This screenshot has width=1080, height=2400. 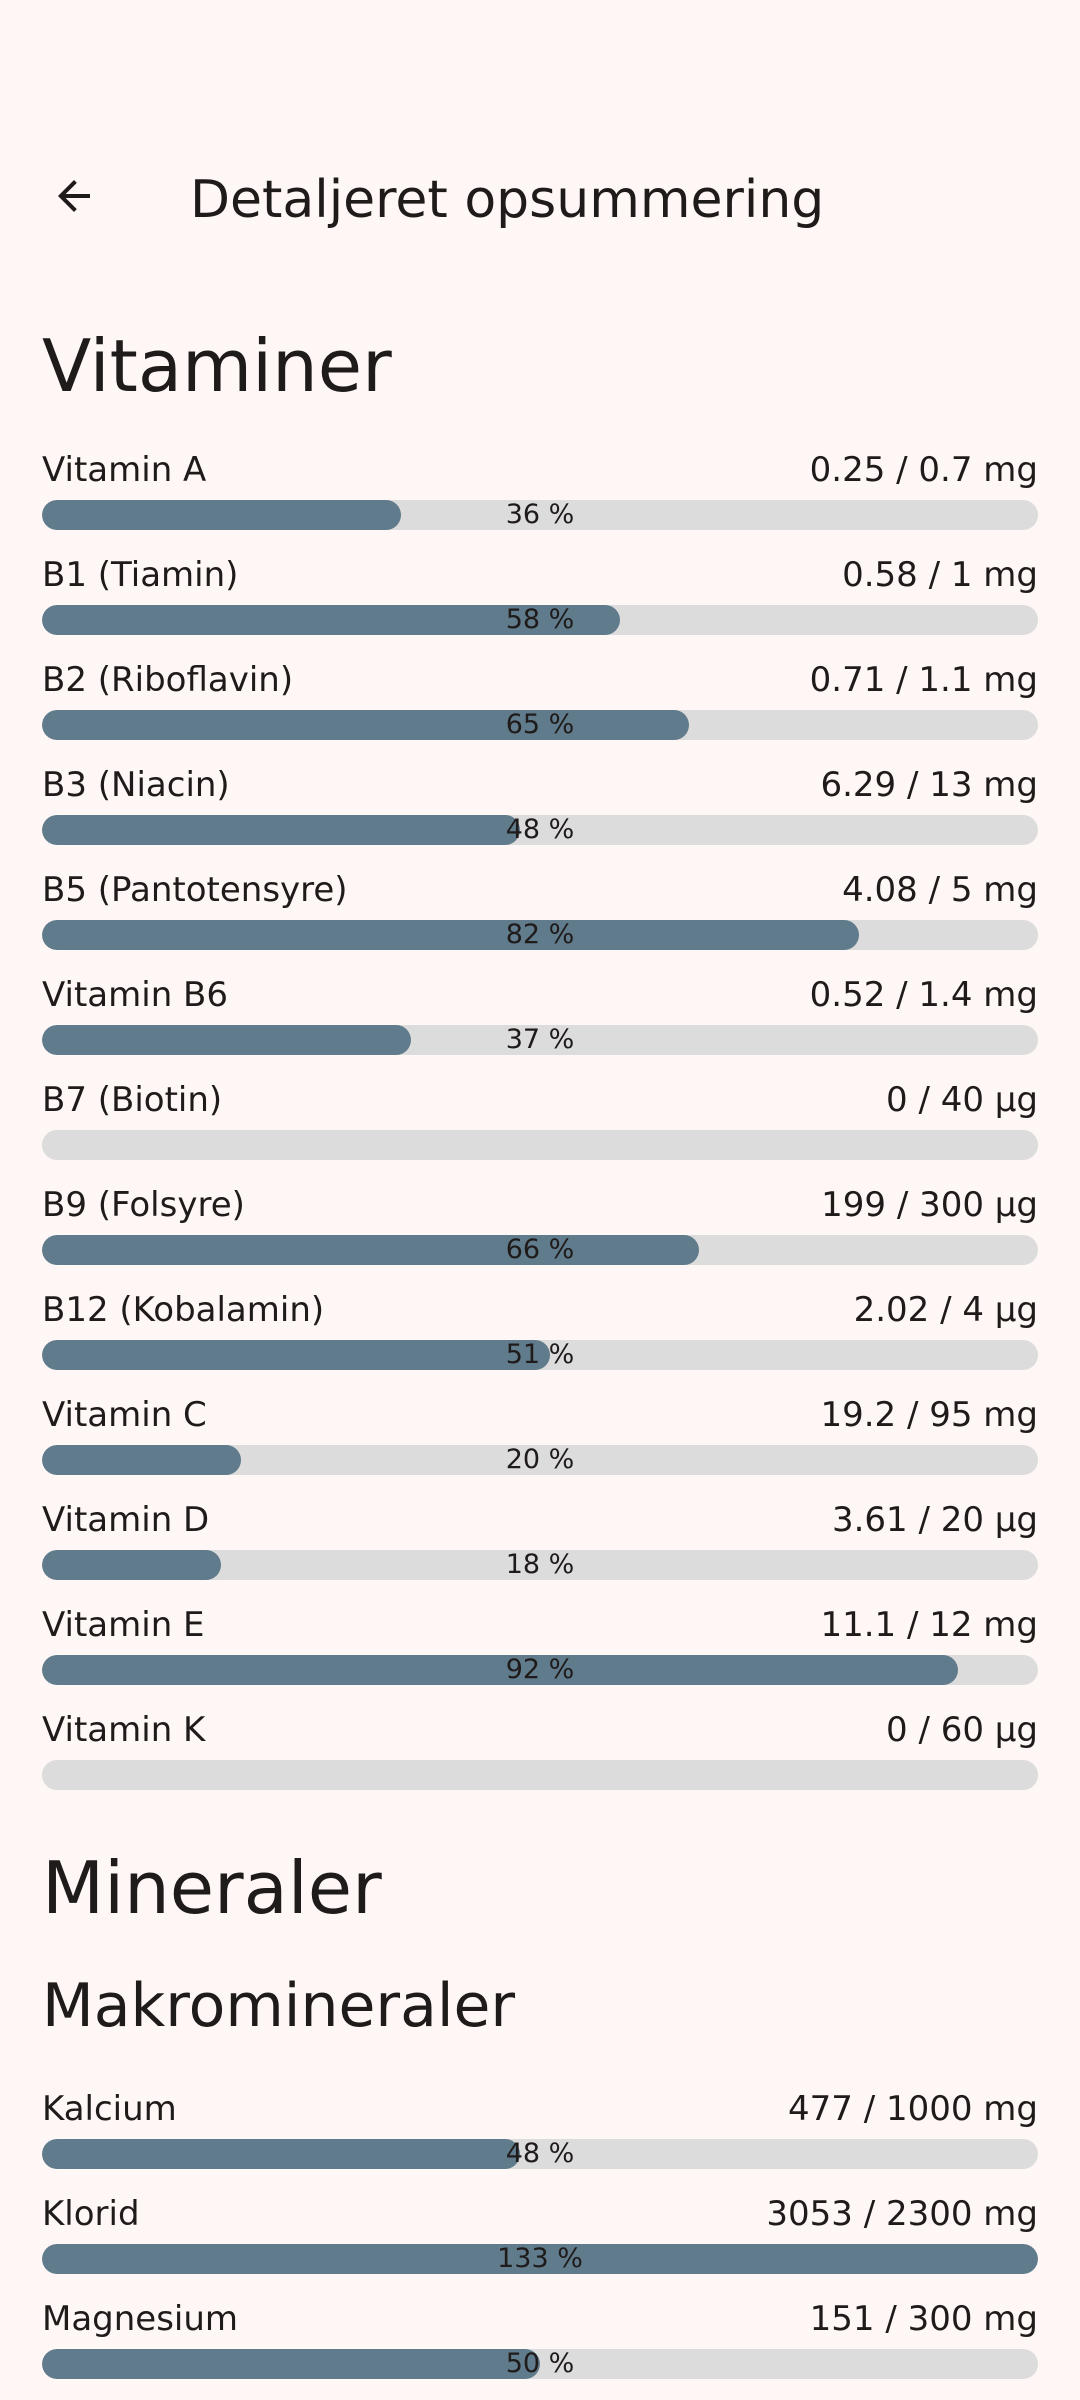 I want to click on nutrient-row: Kalcium 477 / 1000 mg 48 %, so click(x=540, y=2137).